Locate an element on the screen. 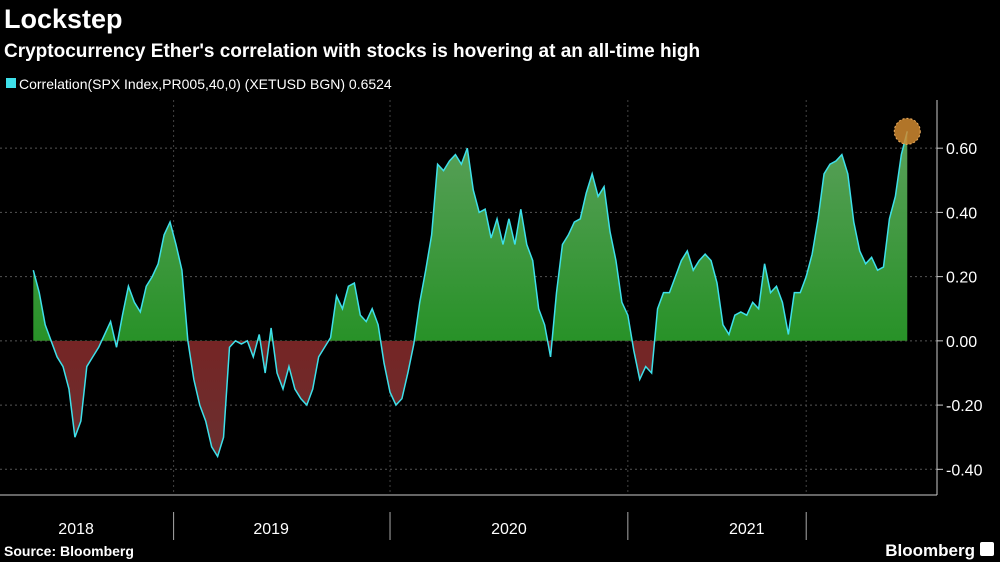  brand: Bloomberg is located at coordinates (930, 550).